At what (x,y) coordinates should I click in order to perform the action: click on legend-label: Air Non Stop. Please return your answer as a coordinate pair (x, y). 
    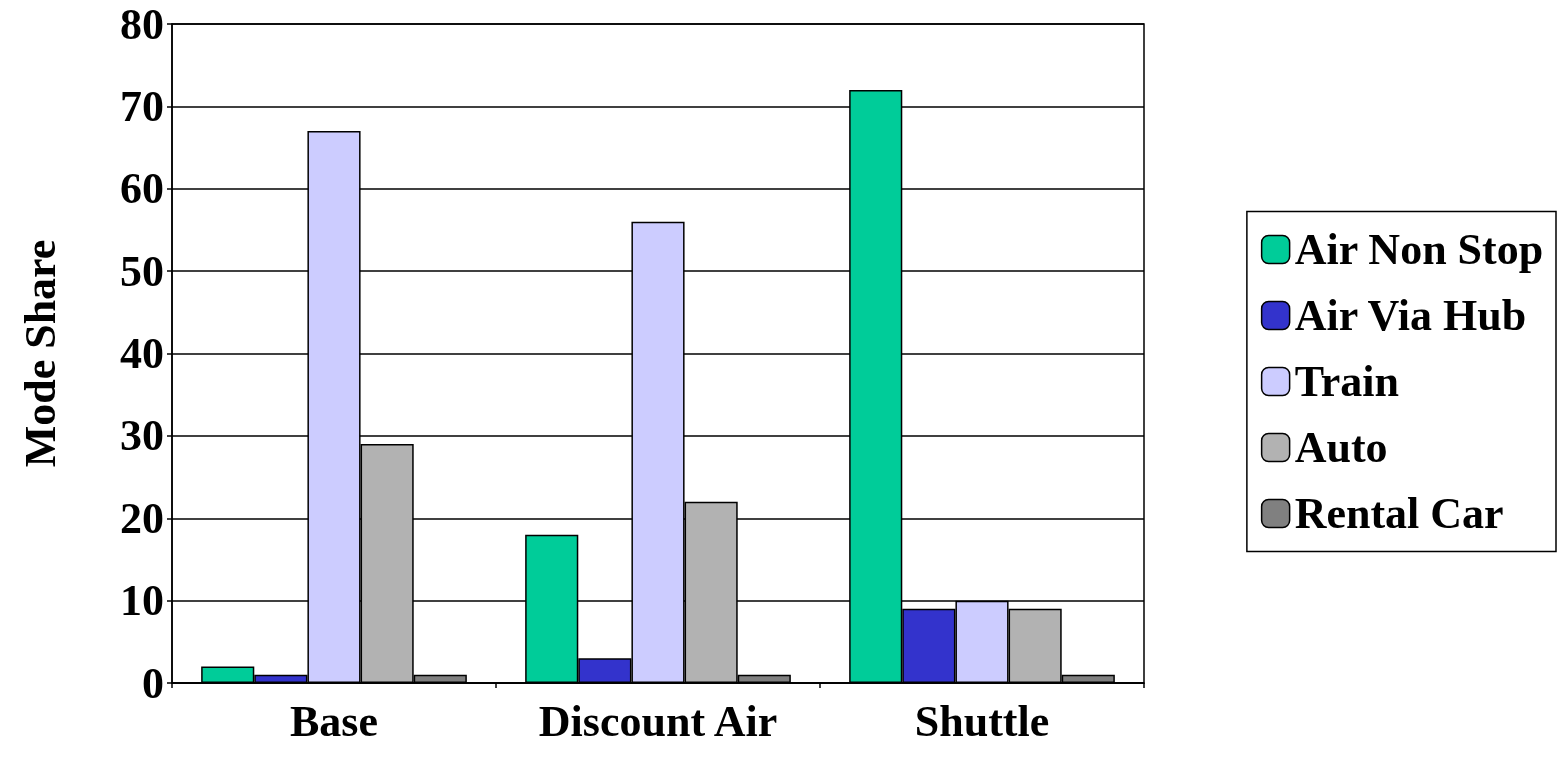
    Looking at the image, I should click on (1419, 249).